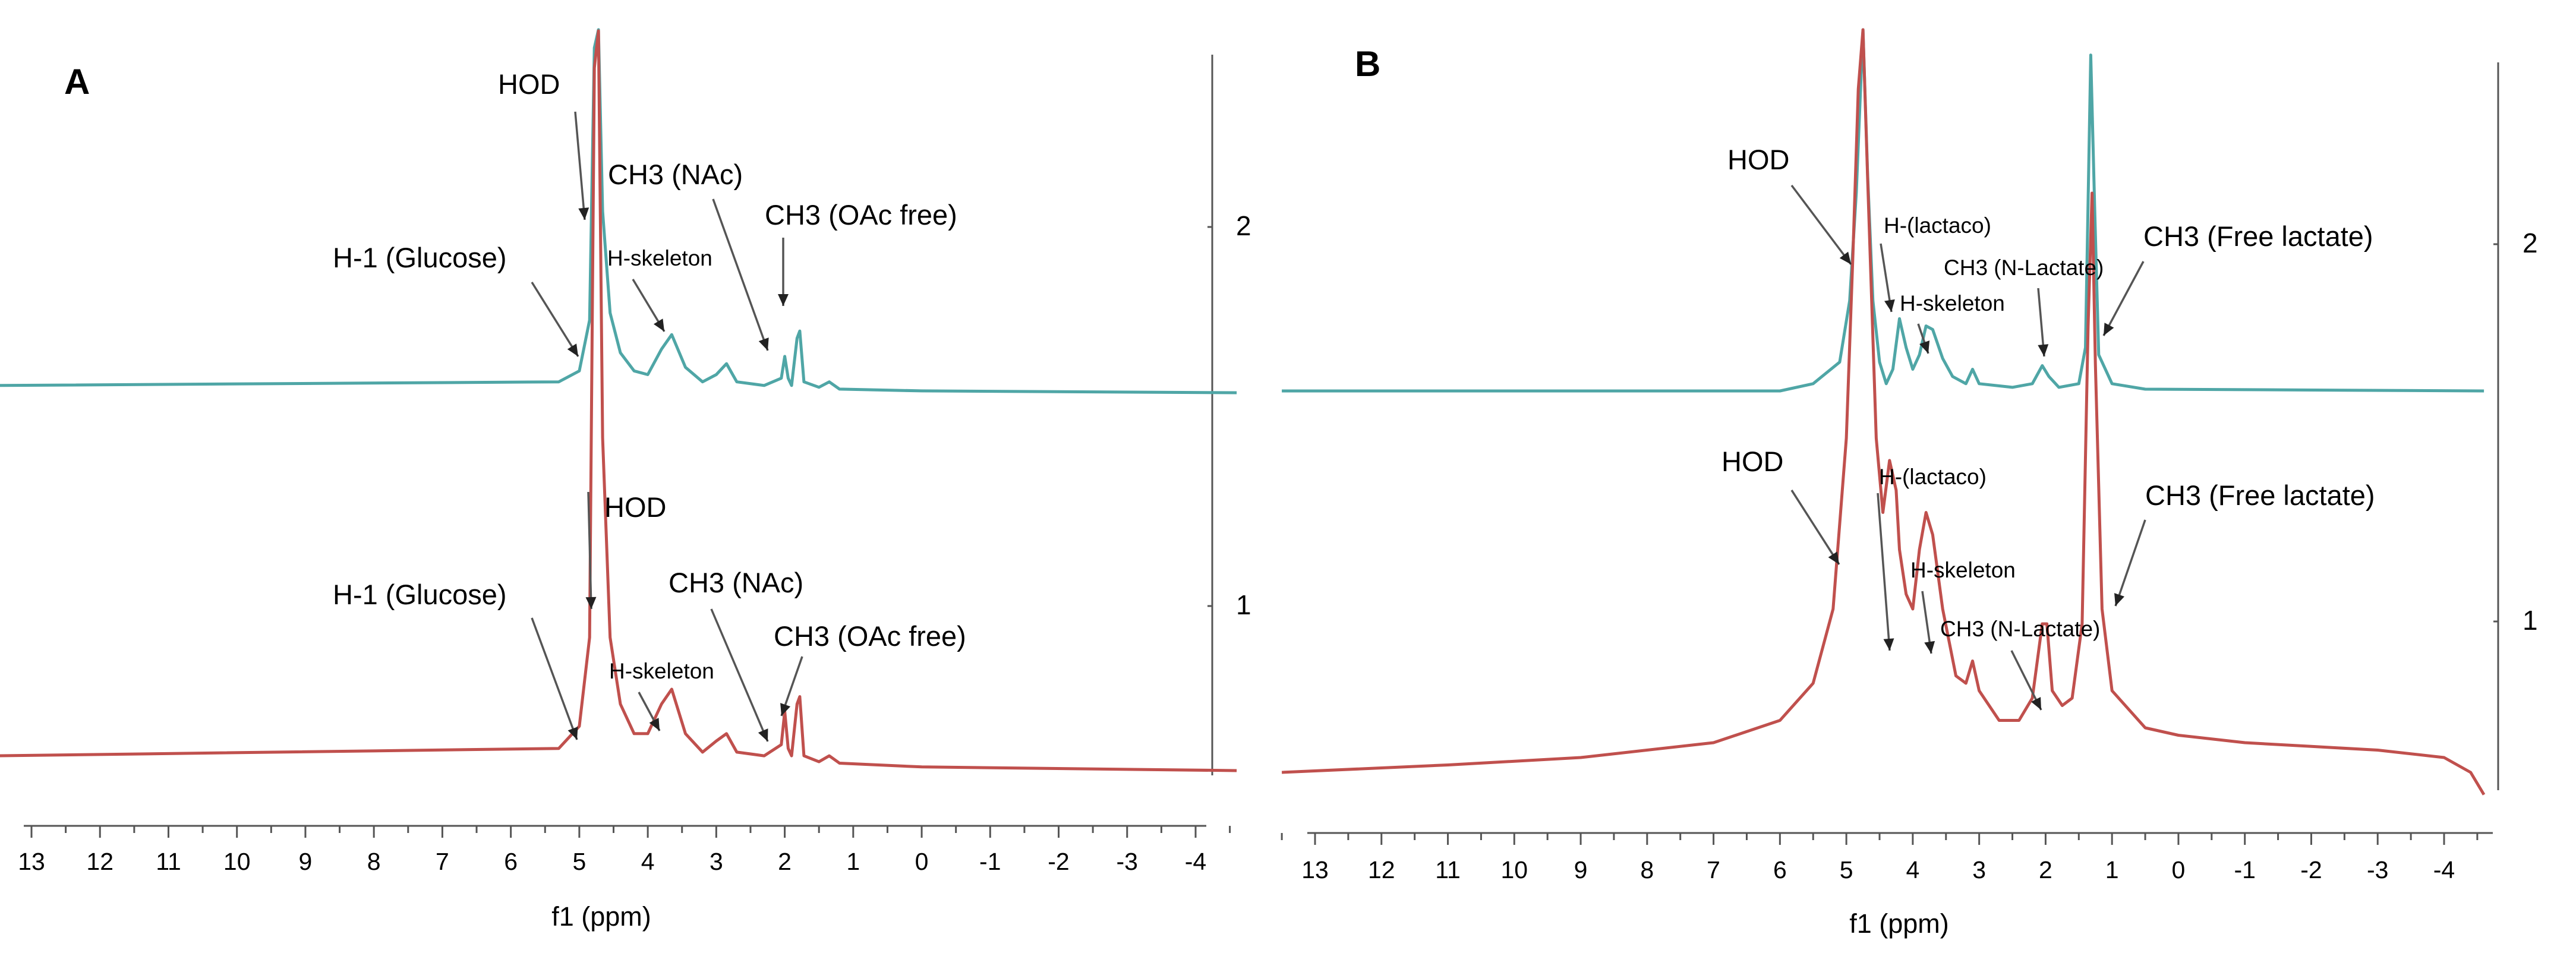  What do you see at coordinates (306, 861) in the screenshot?
I see `x-tick-label: 9` at bounding box center [306, 861].